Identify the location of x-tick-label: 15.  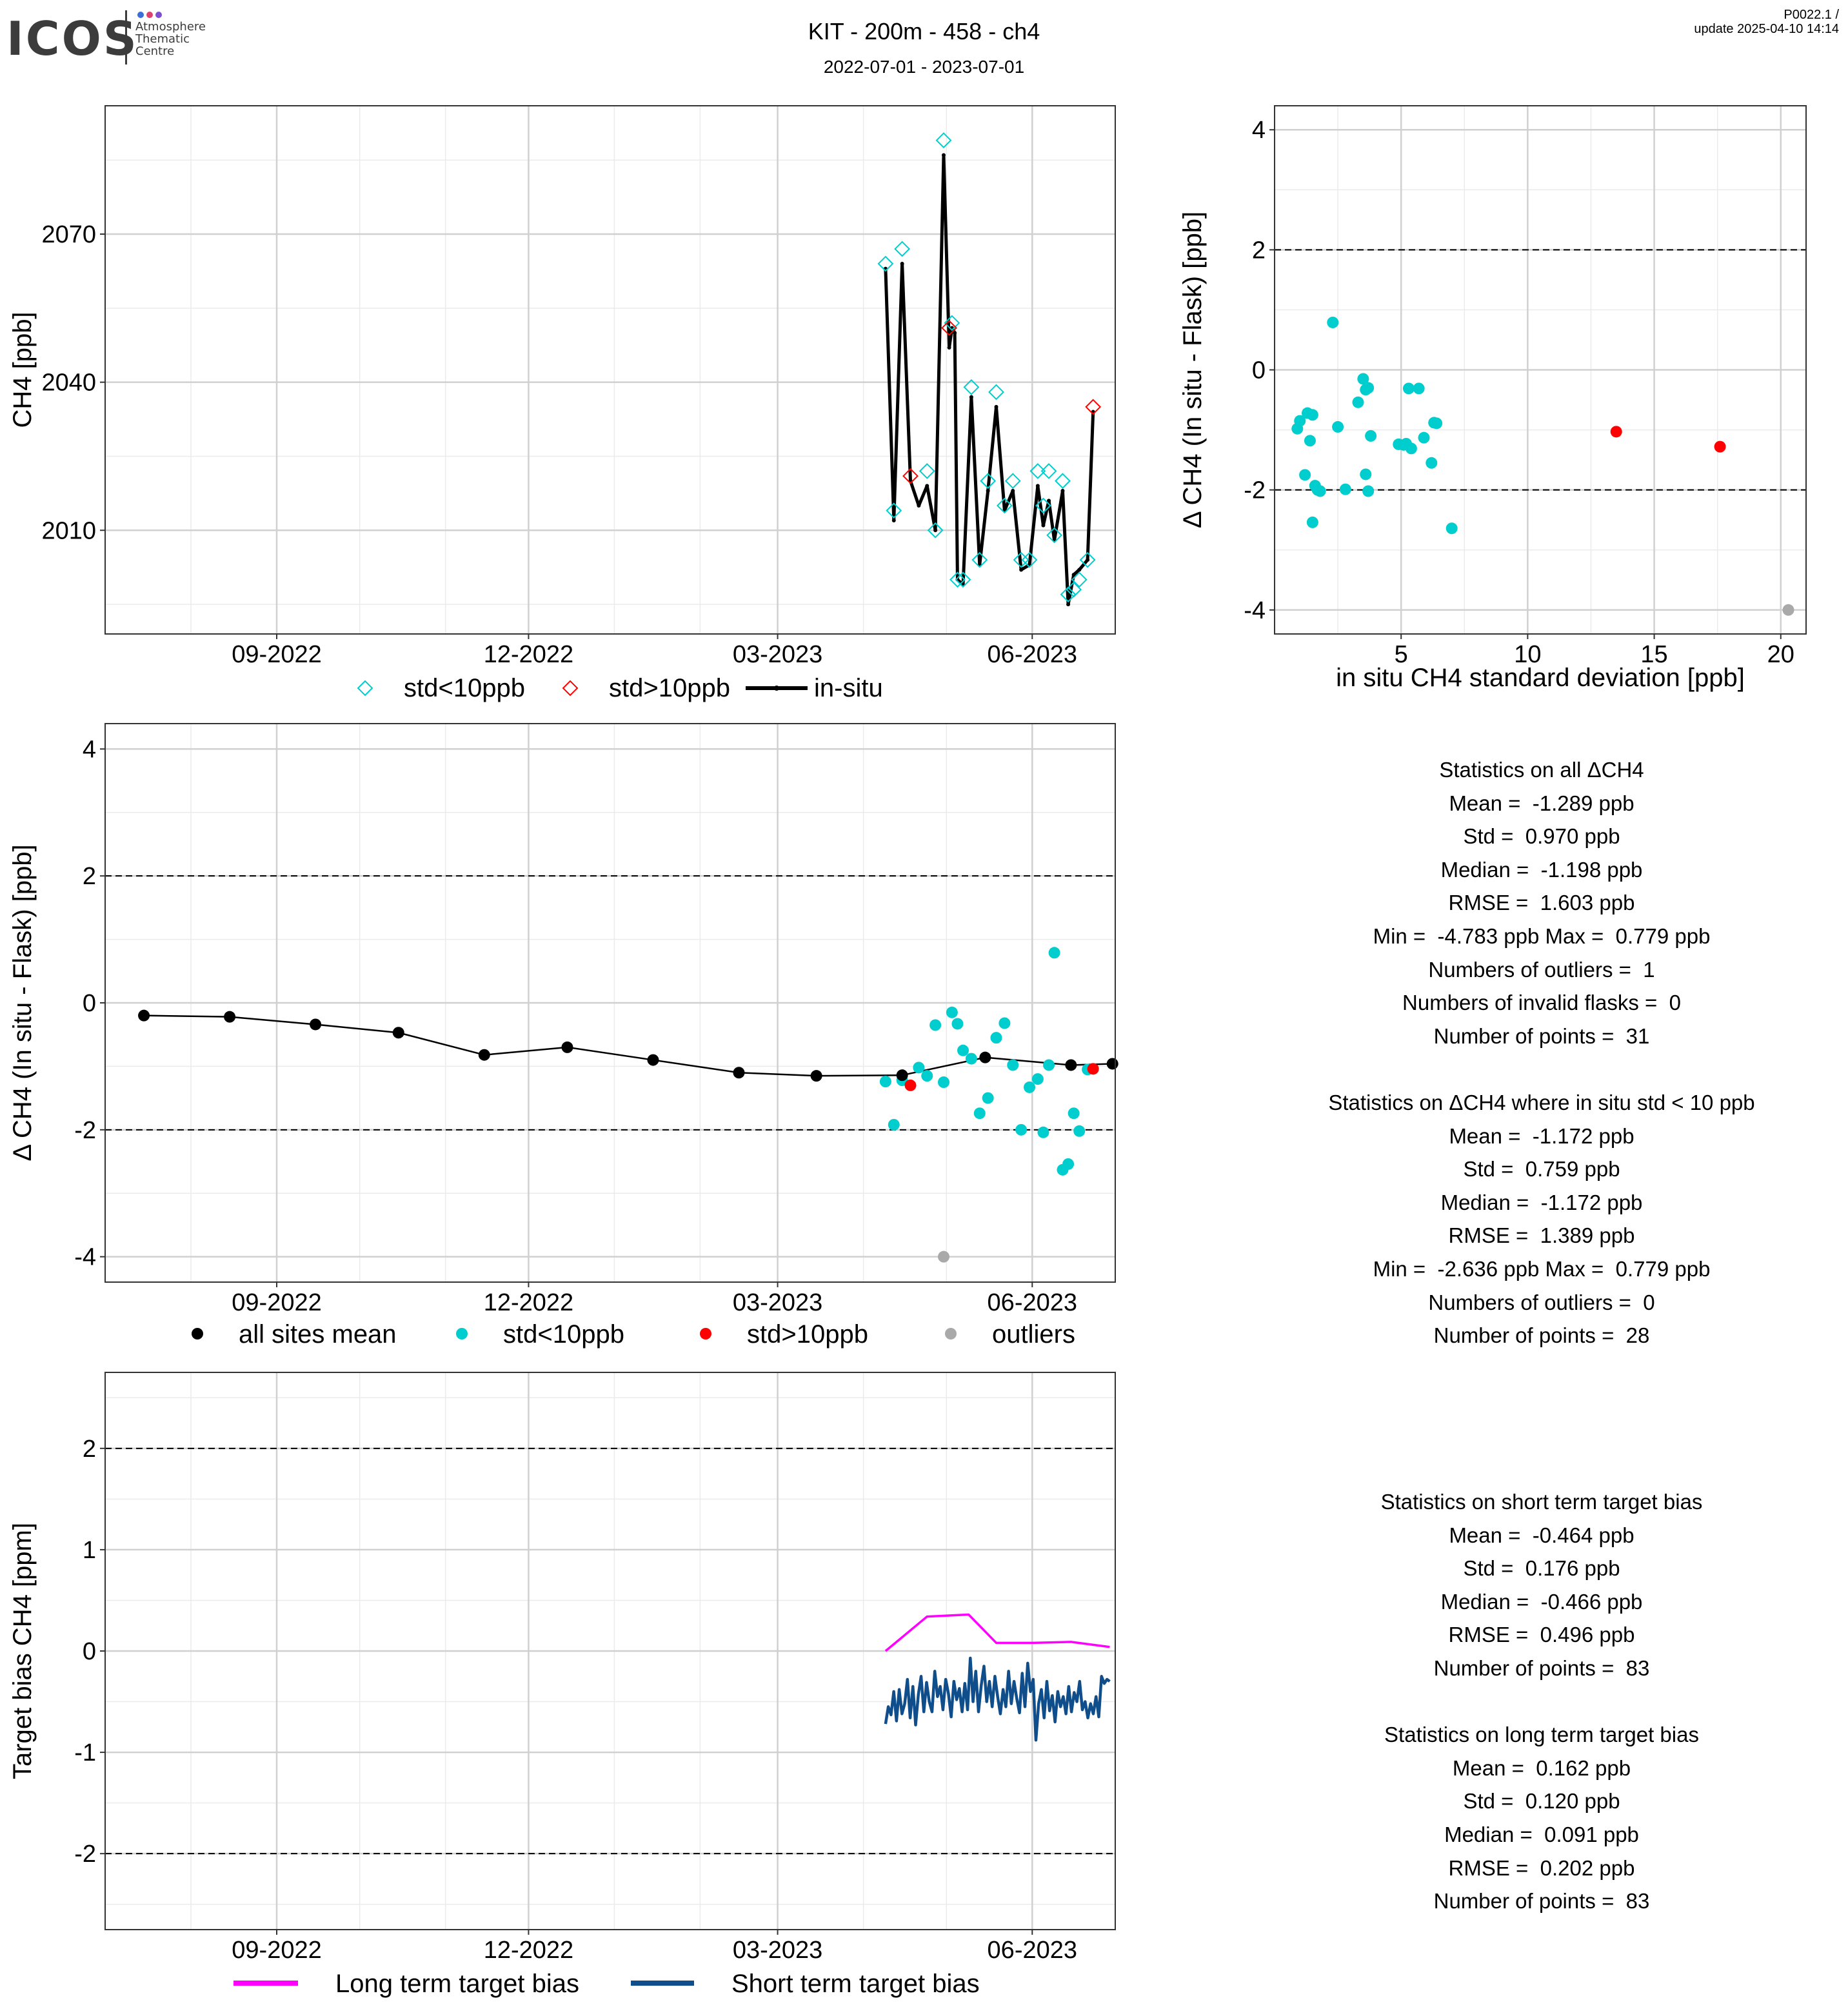
(1654, 654).